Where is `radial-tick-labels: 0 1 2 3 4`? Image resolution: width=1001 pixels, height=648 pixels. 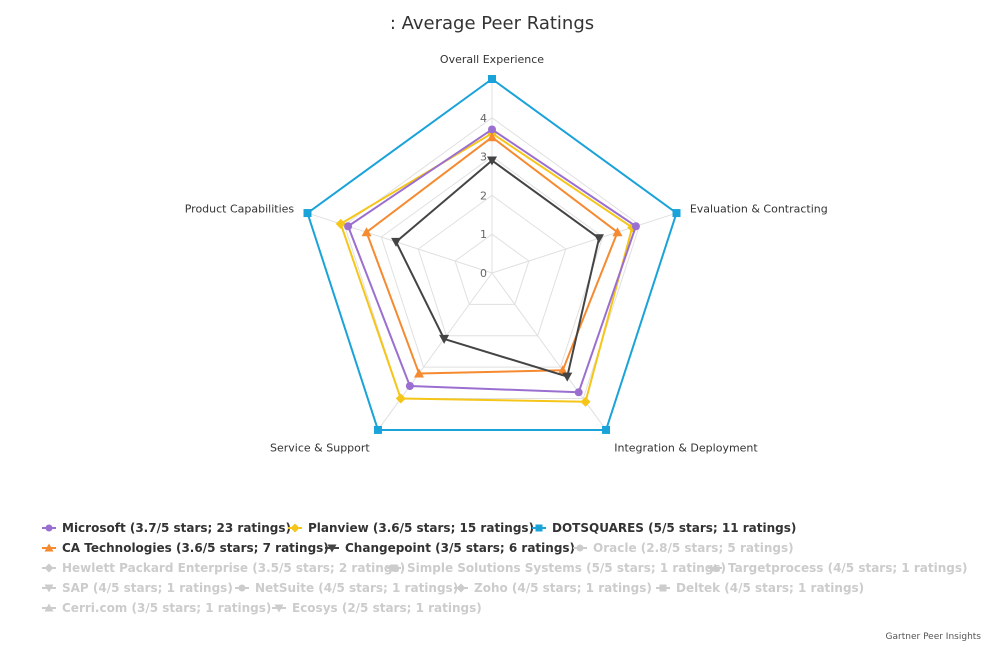
radial-tick-labels: 0 1 2 3 4 is located at coordinates (483, 196).